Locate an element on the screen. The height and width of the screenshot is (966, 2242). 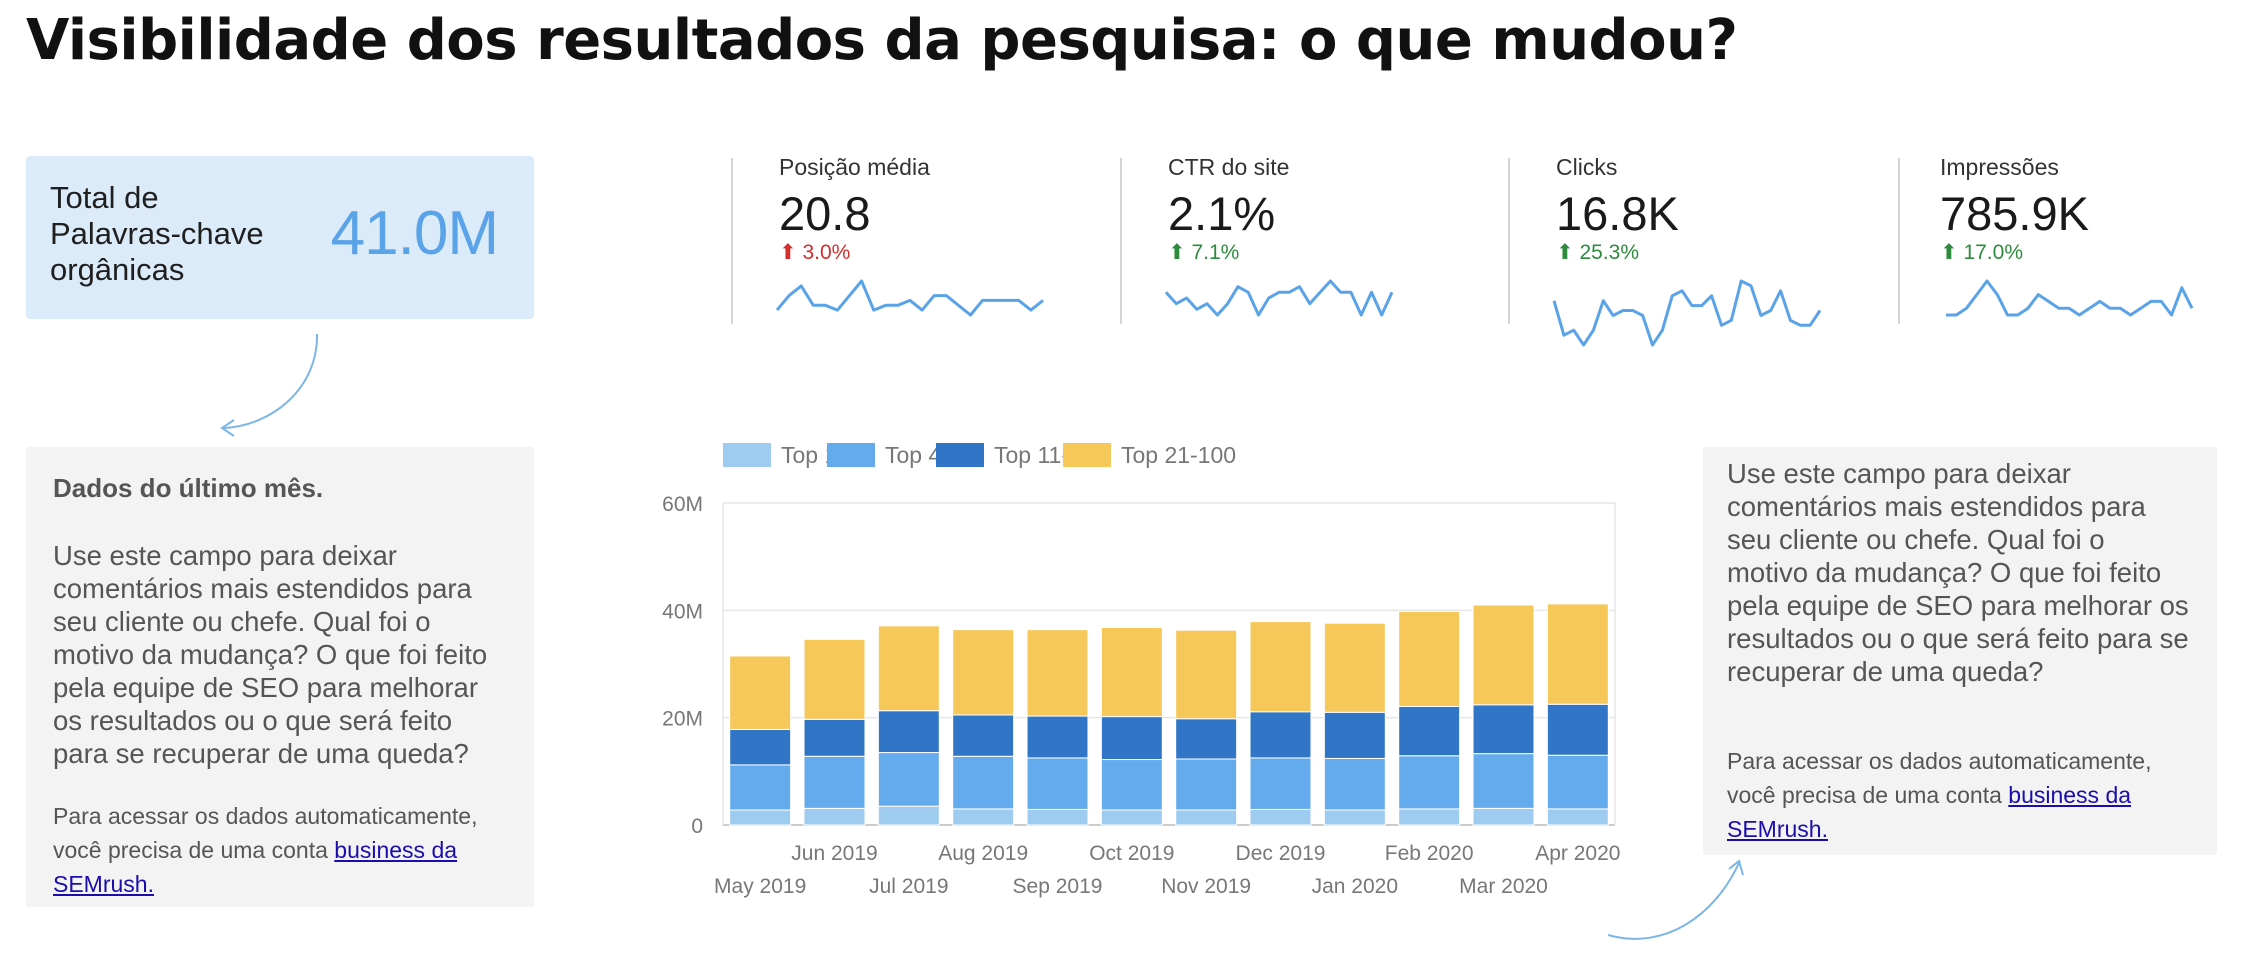
metric-site-ctr: CTR do site 2.1% ⬆ 7.1% is located at coordinates (1310, 240).